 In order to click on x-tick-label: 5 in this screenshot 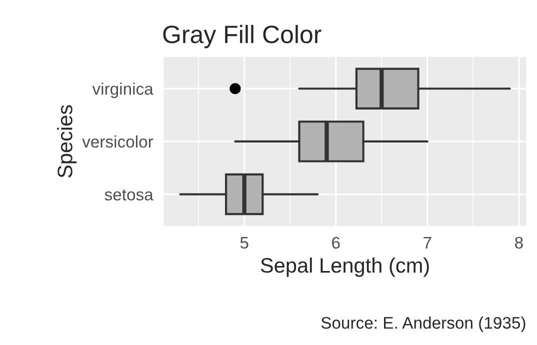, I will do `click(244, 243)`.